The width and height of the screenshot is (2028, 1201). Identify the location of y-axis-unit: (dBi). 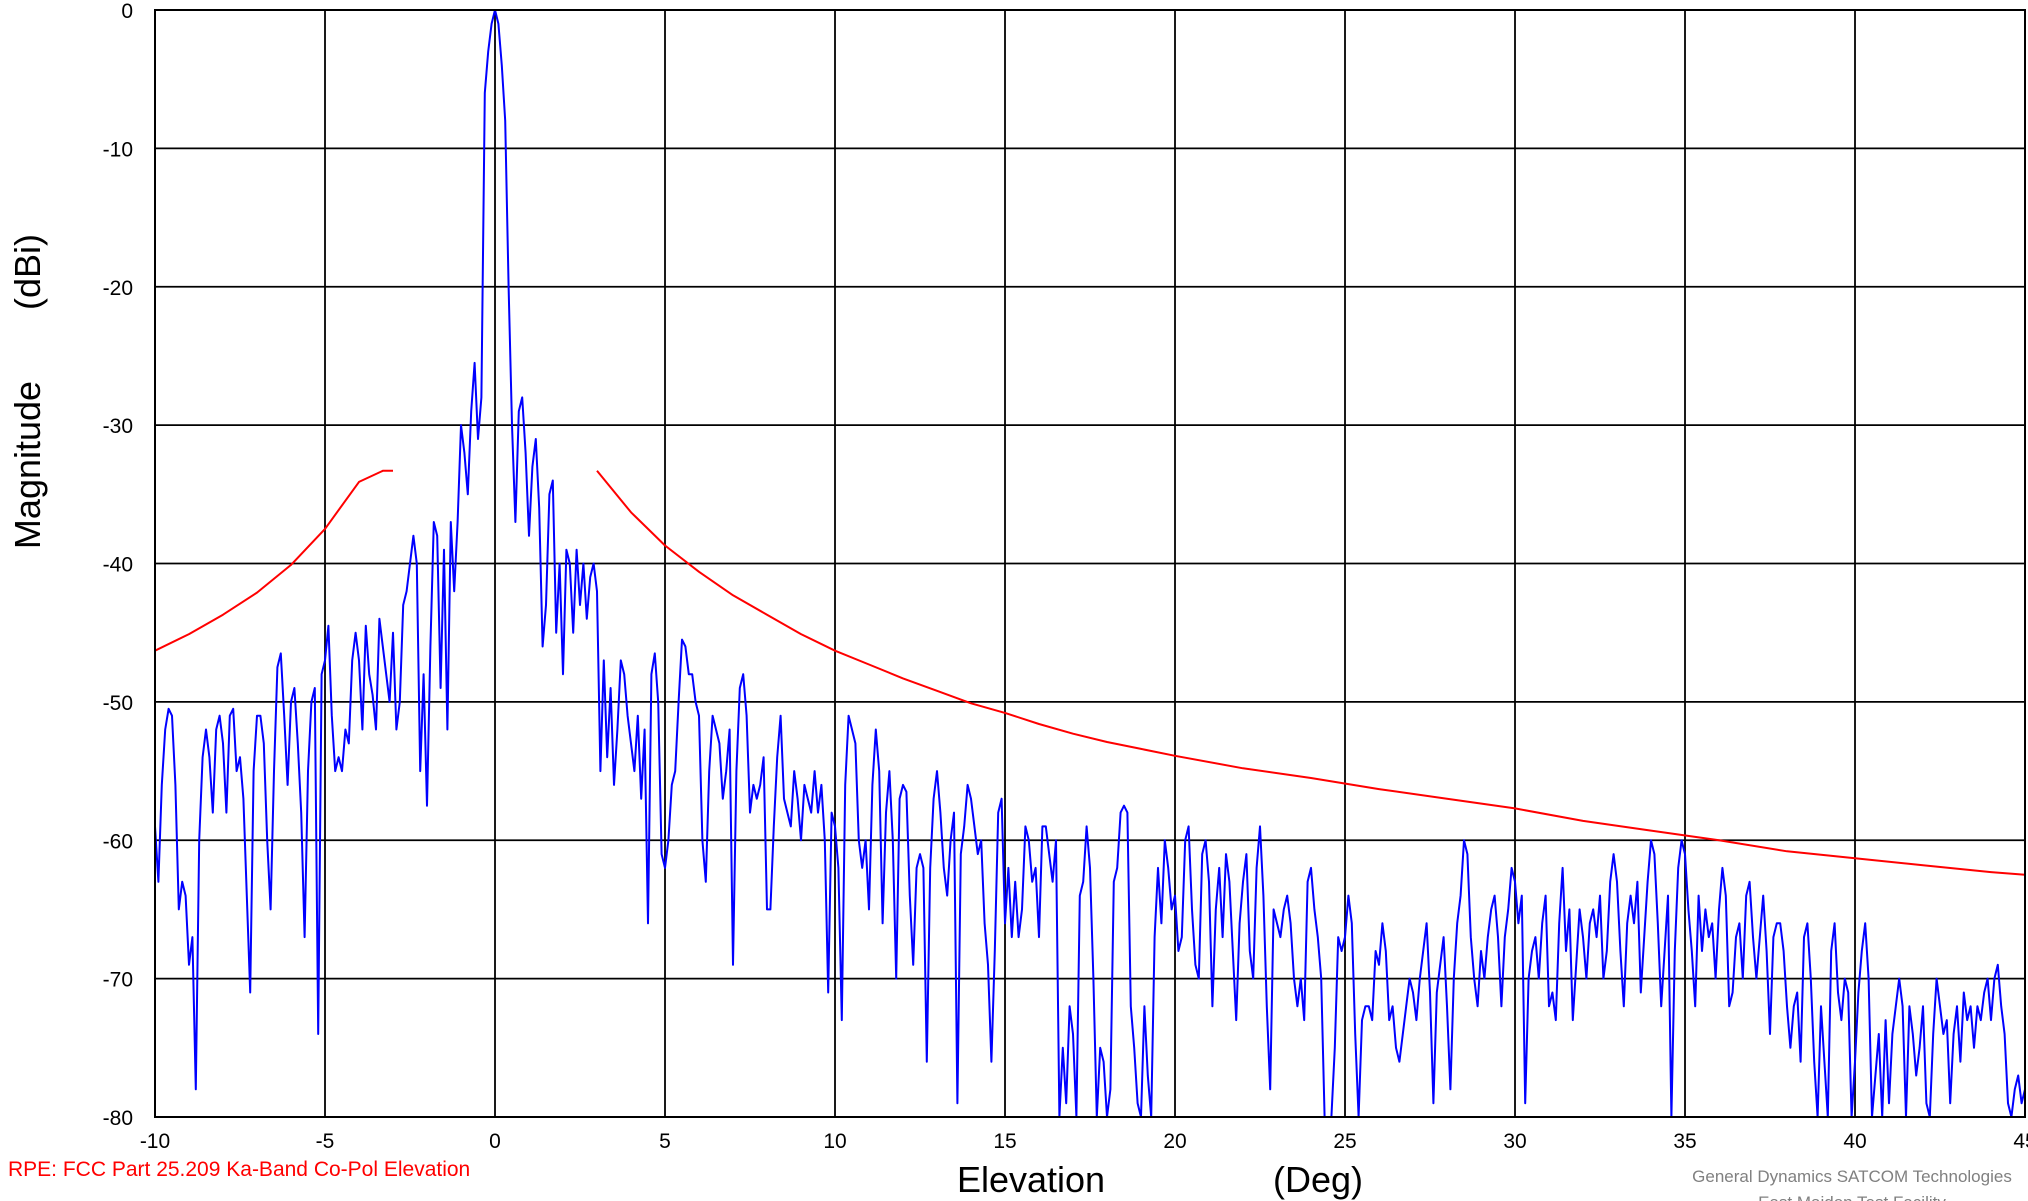
(27, 272).